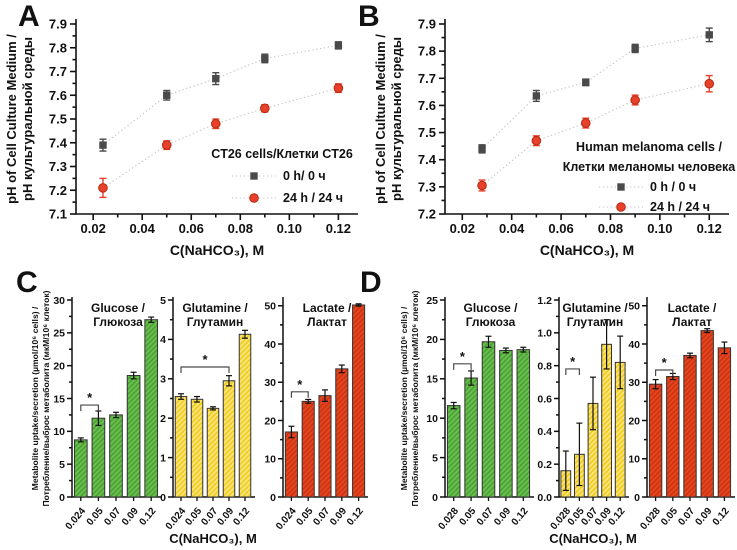  Describe the element at coordinates (692, 308) in the screenshot. I see `subplot-title-line1: Lactate /` at that location.